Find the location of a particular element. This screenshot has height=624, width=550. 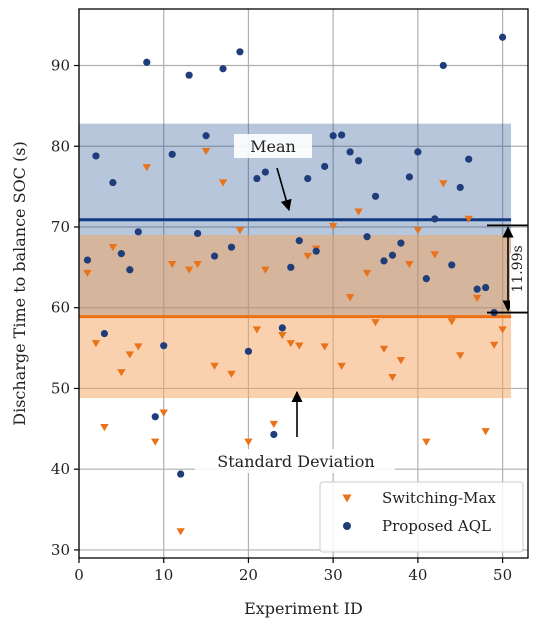

gap-label-background is located at coordinates (518, 281).